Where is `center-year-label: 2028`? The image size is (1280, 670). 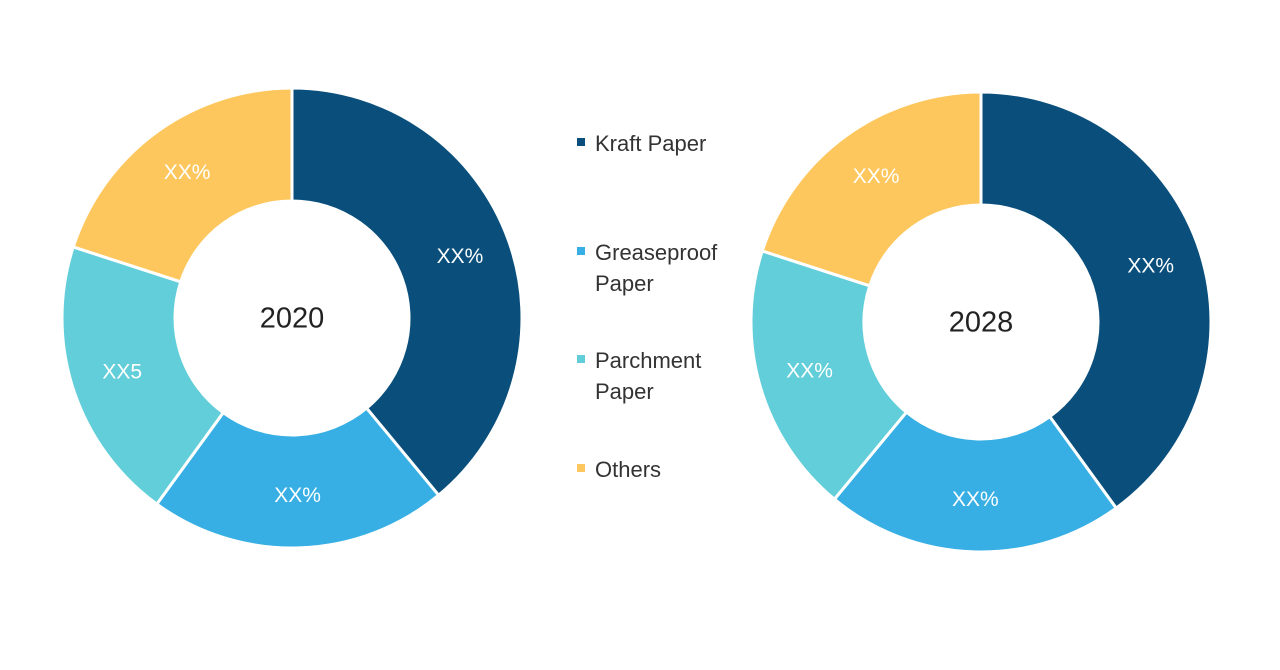
center-year-label: 2028 is located at coordinates (981, 323).